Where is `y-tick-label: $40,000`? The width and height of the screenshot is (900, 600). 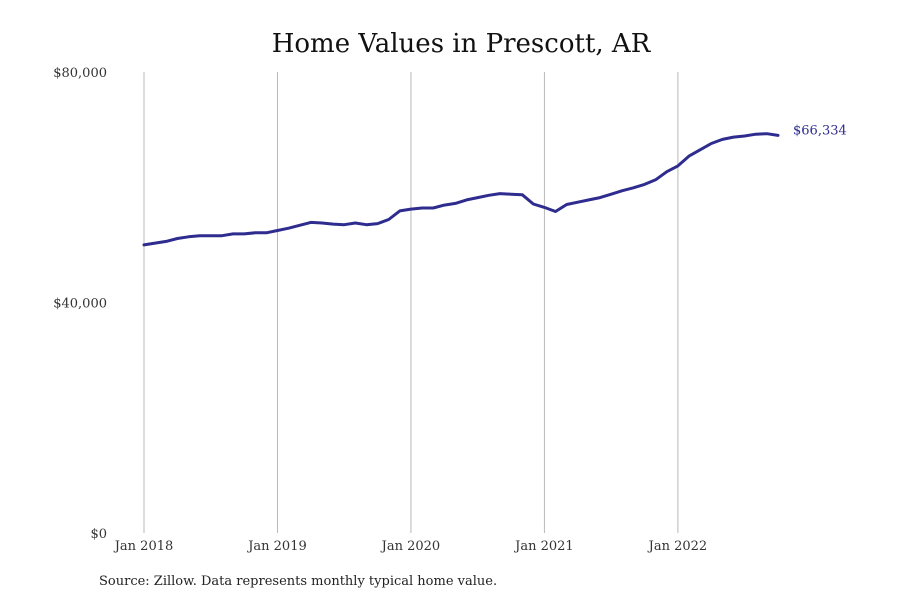
y-tick-label: $40,000 is located at coordinates (80, 304).